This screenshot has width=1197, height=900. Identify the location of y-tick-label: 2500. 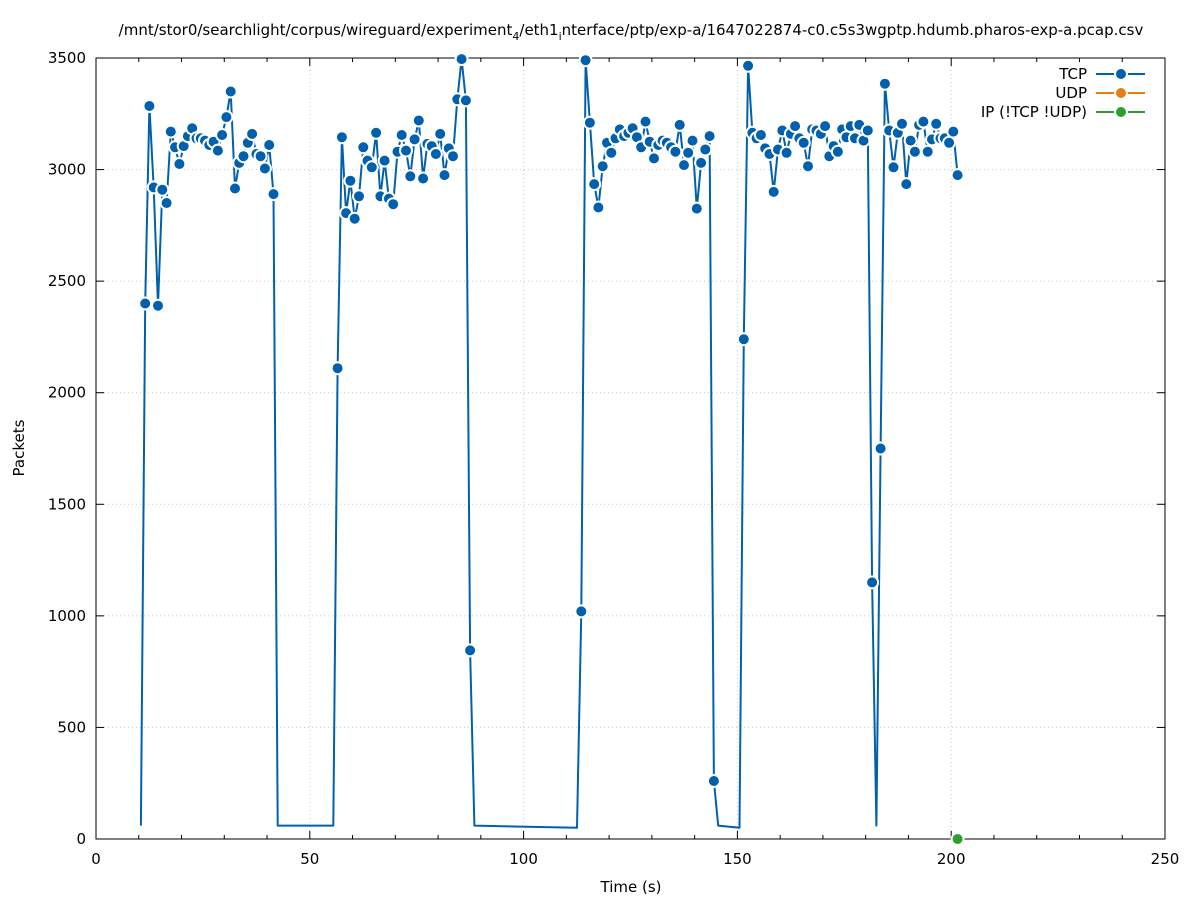
(67, 281).